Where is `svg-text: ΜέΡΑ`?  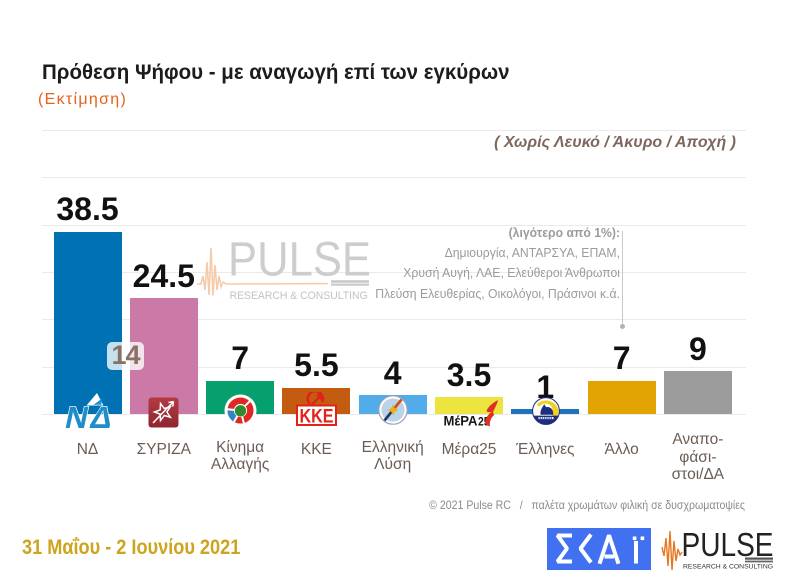
svg-text: ΜέΡΑ is located at coordinates (461, 421).